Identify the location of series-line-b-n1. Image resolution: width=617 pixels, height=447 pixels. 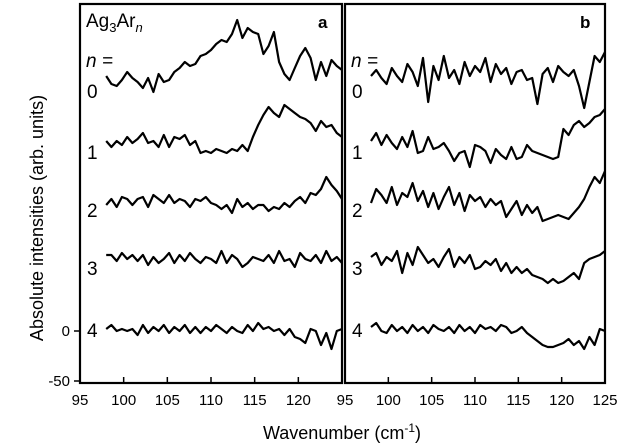
(488, 138).